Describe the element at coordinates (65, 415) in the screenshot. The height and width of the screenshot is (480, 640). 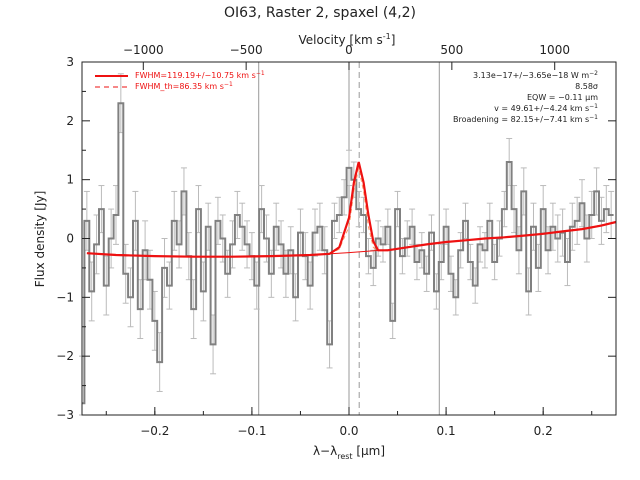
I see `y-tick-label: −3` at that location.